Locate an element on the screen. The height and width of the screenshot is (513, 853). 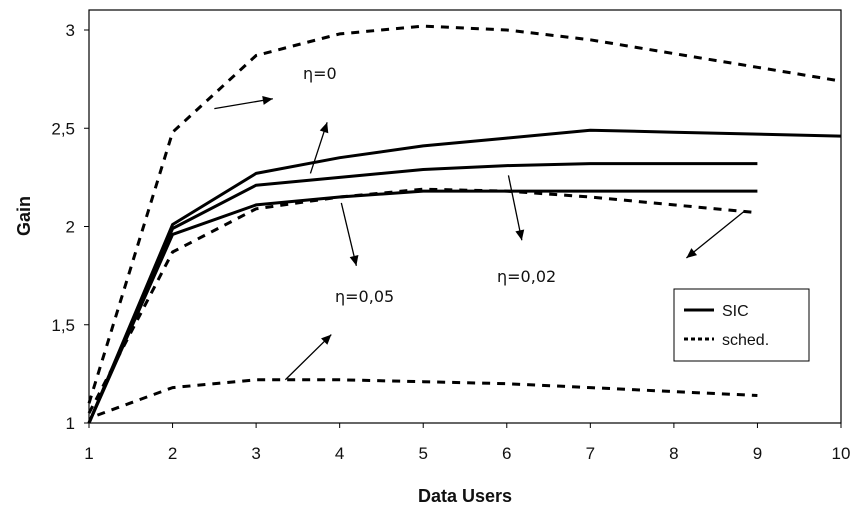
x-tick-label: 7 is located at coordinates (590, 453).